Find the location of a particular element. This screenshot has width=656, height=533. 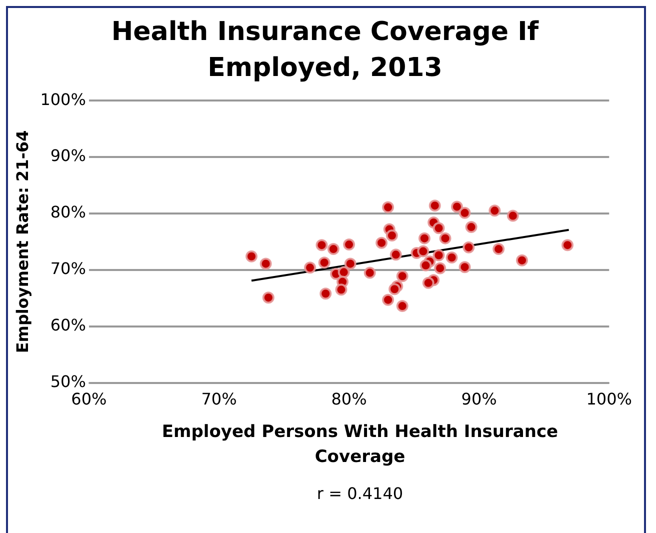

y-tick-label: 80% is located at coordinates (68, 212).